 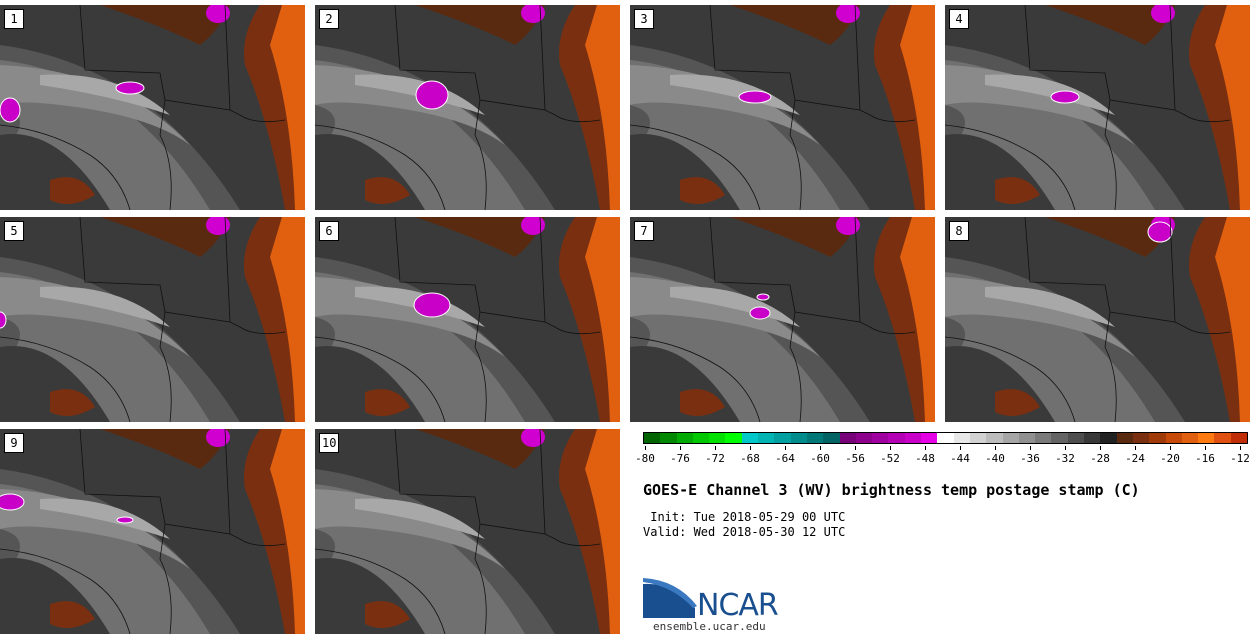 I want to click on colorbar-tick-label: -40, so click(x=995, y=458).